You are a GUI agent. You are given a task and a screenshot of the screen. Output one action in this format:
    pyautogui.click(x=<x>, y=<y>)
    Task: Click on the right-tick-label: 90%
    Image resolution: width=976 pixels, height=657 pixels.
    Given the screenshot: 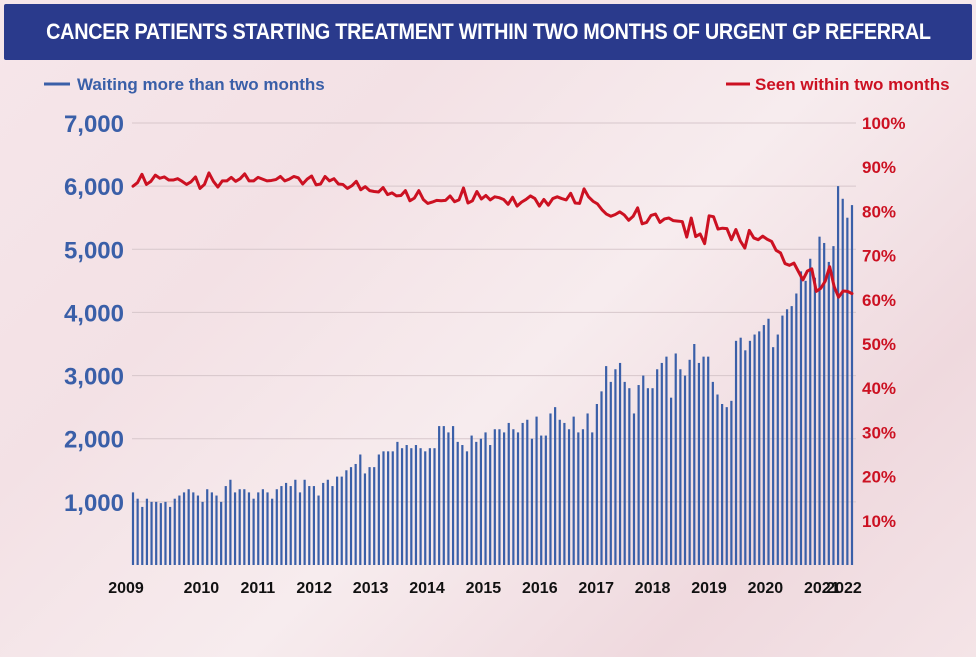 What is the action you would take?
    pyautogui.click(x=879, y=167)
    